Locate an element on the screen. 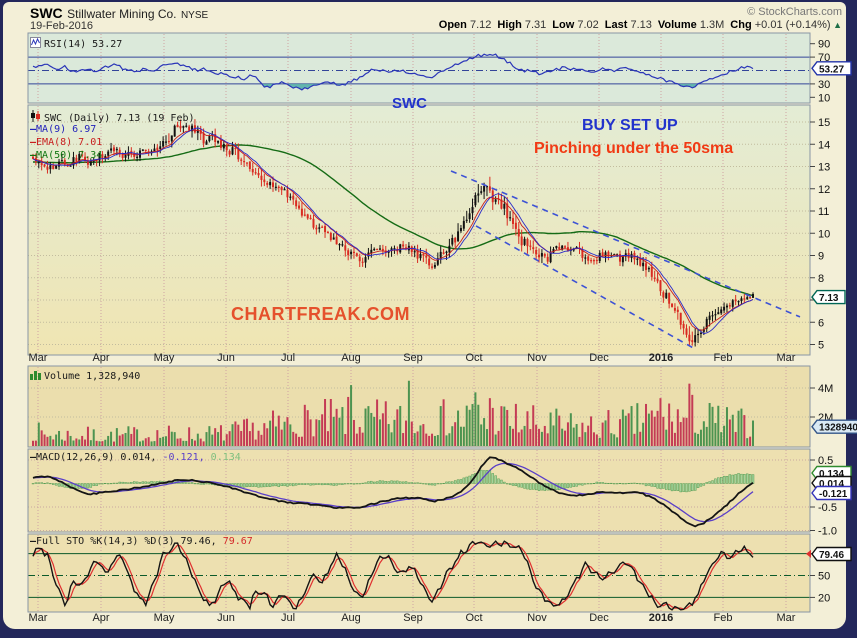 Image resolution: width=857 pixels, height=638 pixels. volume-label: Volume 1,328,940 is located at coordinates (92, 376).